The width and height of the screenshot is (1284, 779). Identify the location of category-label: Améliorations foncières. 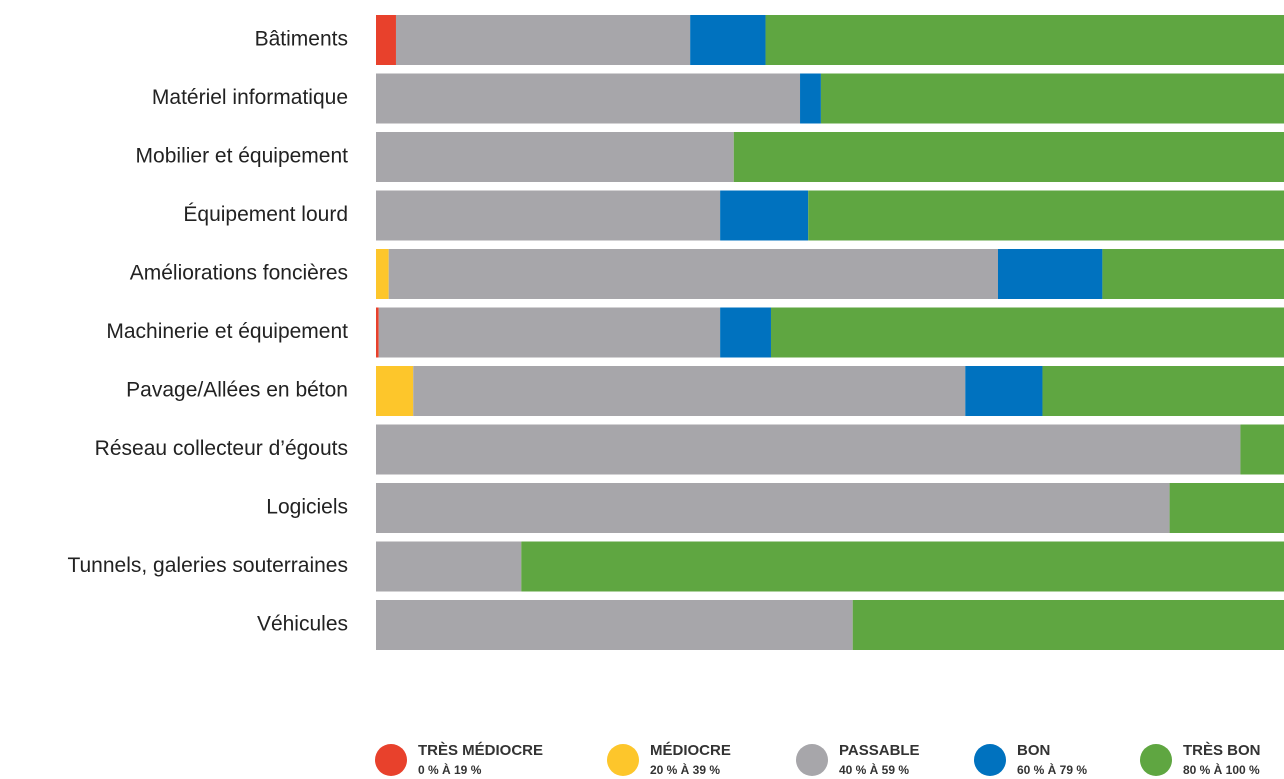
(239, 273).